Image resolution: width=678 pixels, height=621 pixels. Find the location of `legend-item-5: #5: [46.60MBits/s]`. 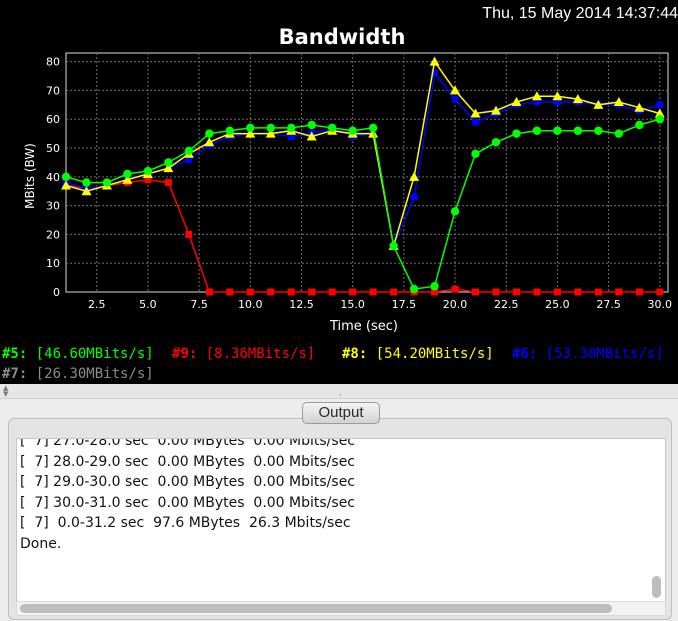

legend-item-5: #5: [46.60MBits/s] is located at coordinates (78, 354).